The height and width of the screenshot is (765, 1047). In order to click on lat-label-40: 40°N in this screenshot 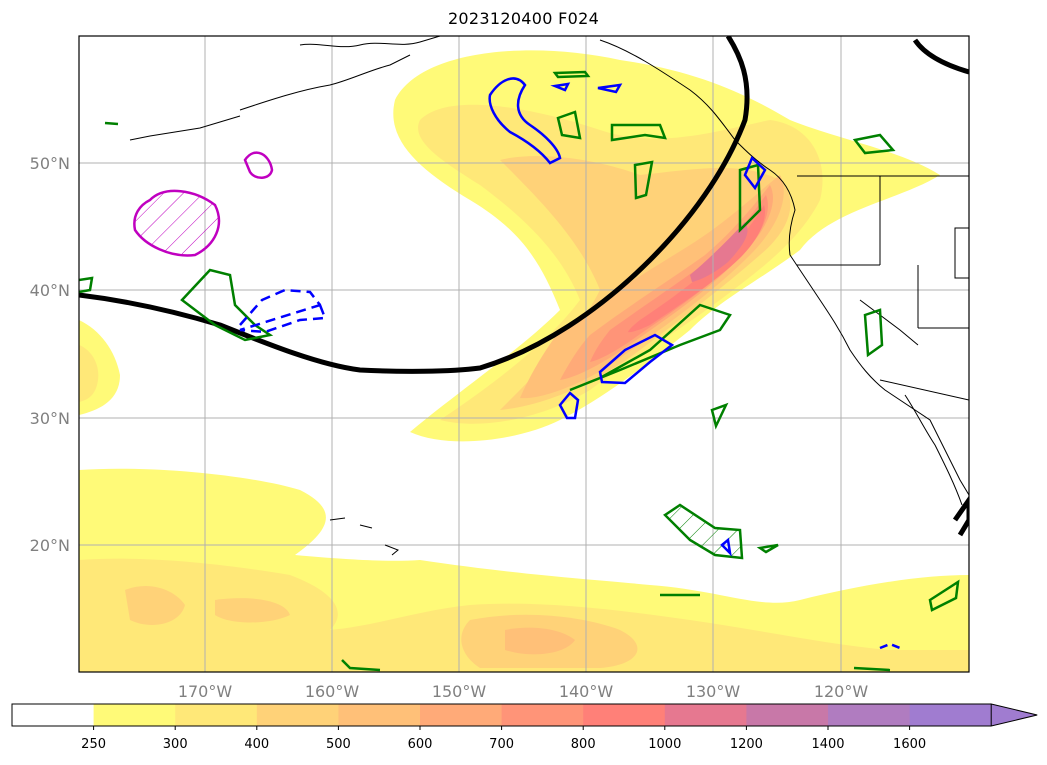, I will do `click(50, 290)`.